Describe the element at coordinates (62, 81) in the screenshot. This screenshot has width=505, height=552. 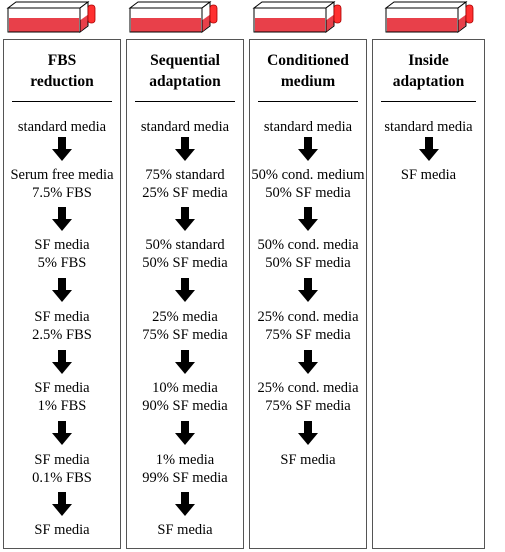
I see `column-title-line: reduction` at that location.